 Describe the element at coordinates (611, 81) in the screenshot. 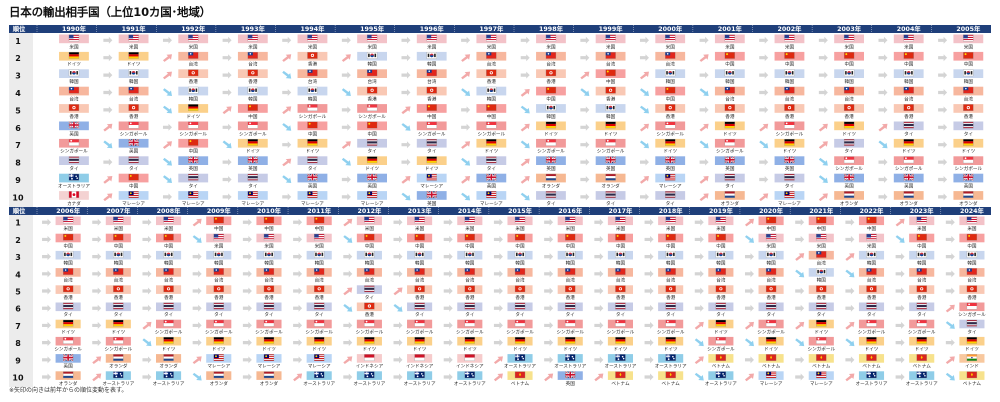

I see `country-label: 中国` at that location.